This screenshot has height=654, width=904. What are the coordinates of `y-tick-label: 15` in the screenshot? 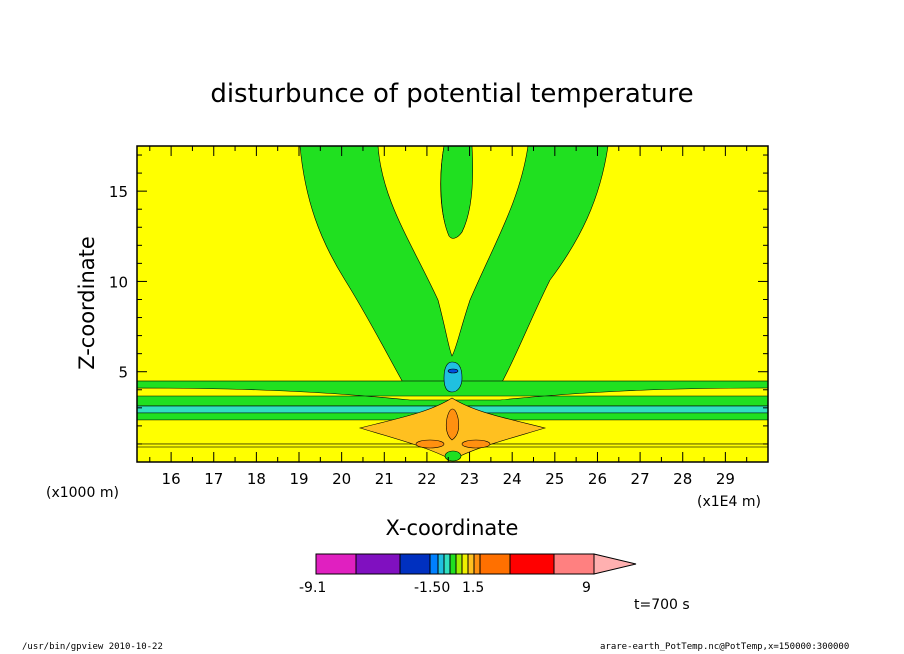 It's located at (118, 192).